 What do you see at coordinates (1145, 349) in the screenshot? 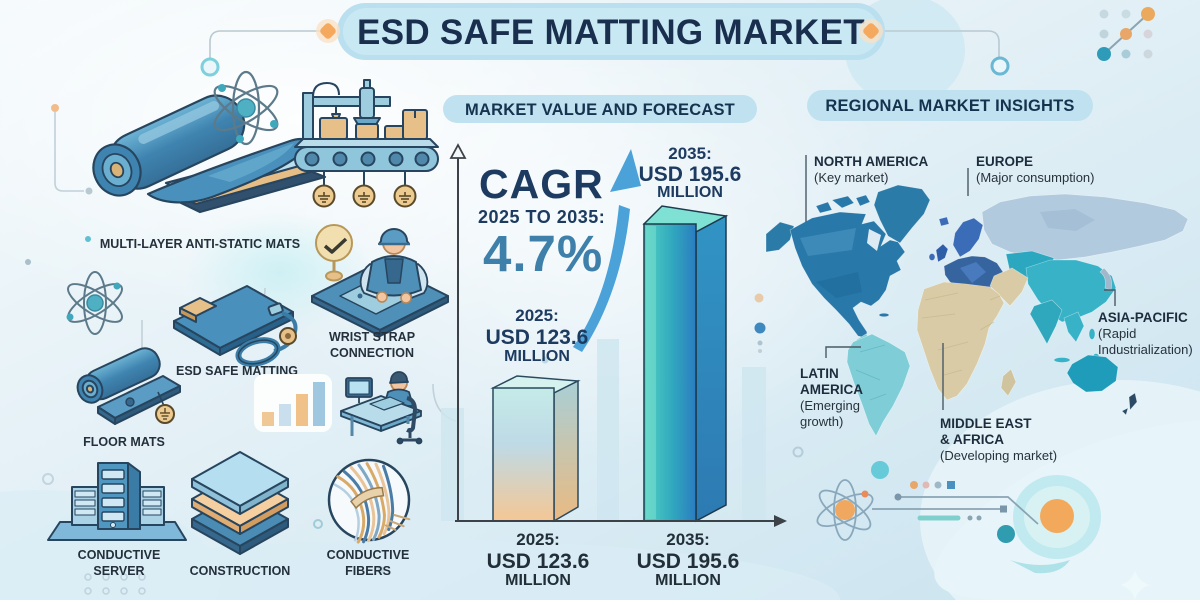
I see `svg-text: Industrialization)` at bounding box center [1145, 349].